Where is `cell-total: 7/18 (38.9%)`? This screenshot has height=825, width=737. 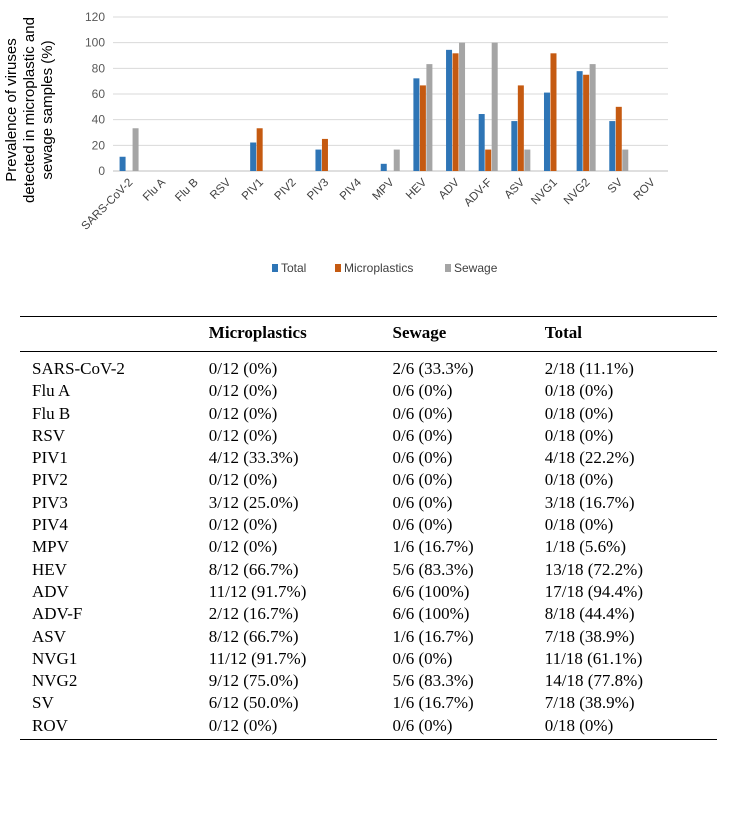 cell-total: 7/18 (38.9%) is located at coordinates (589, 703).